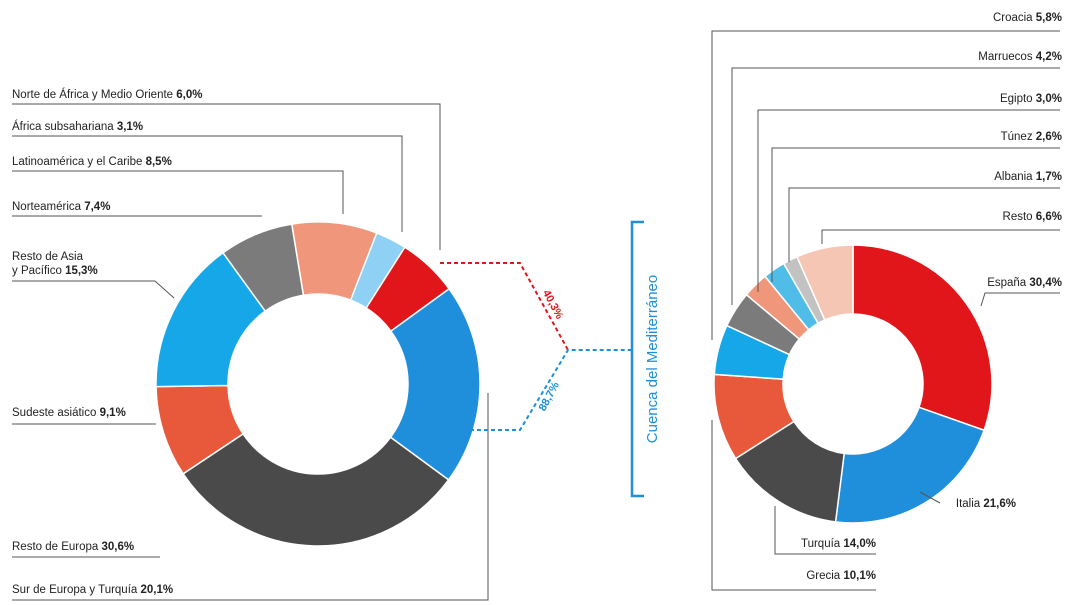  I want to click on label-name-grecia: Grecia, so click(824, 576).